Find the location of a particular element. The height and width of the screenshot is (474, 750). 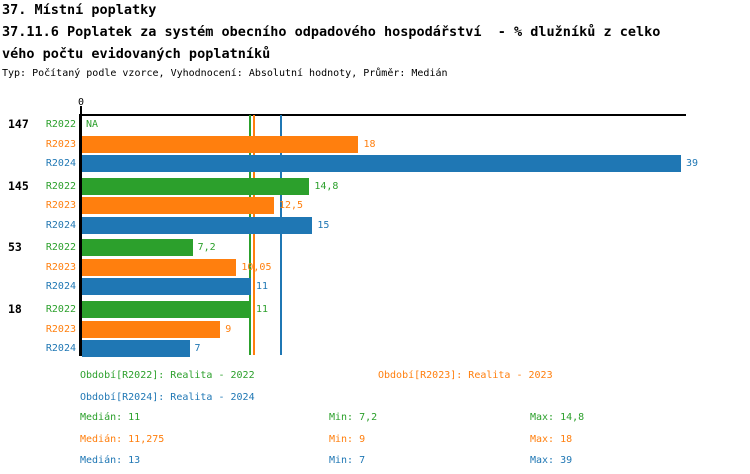

stat-min-r2023: Min: 9 is located at coordinates (347, 439).